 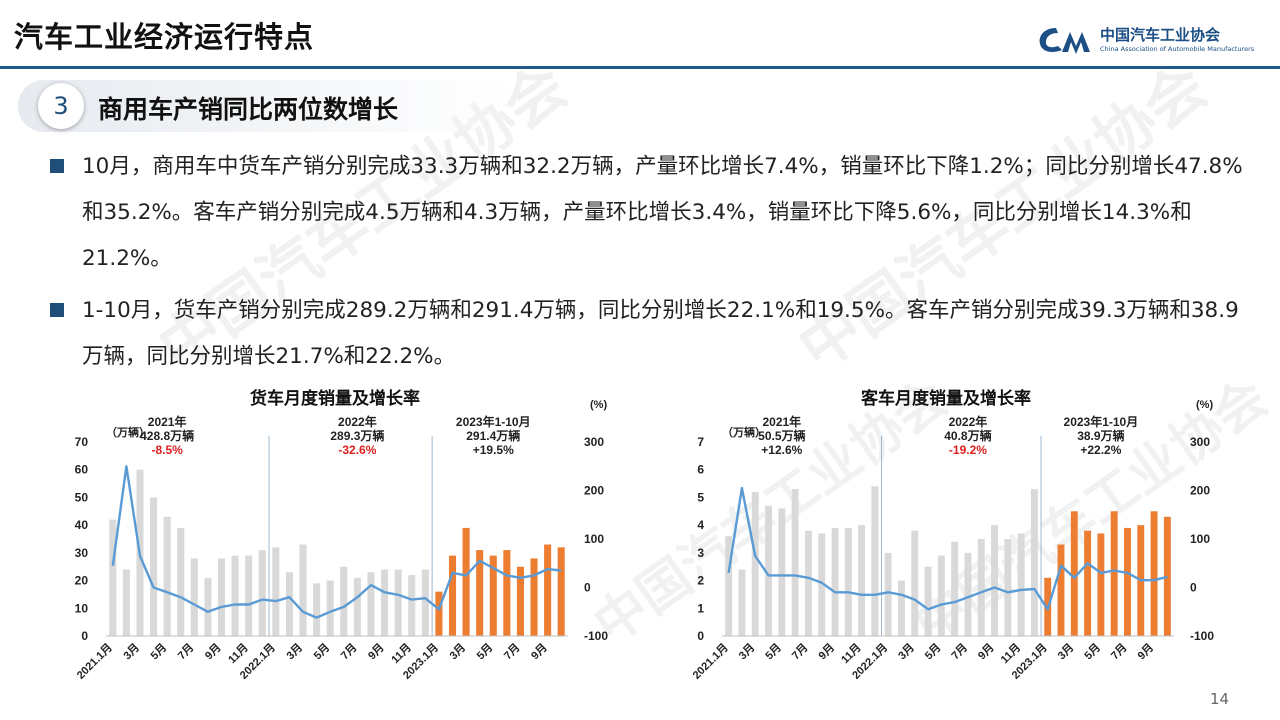 What do you see at coordinates (598, 405) in the screenshot?
I see `y-axis-label-right: (%)` at bounding box center [598, 405].